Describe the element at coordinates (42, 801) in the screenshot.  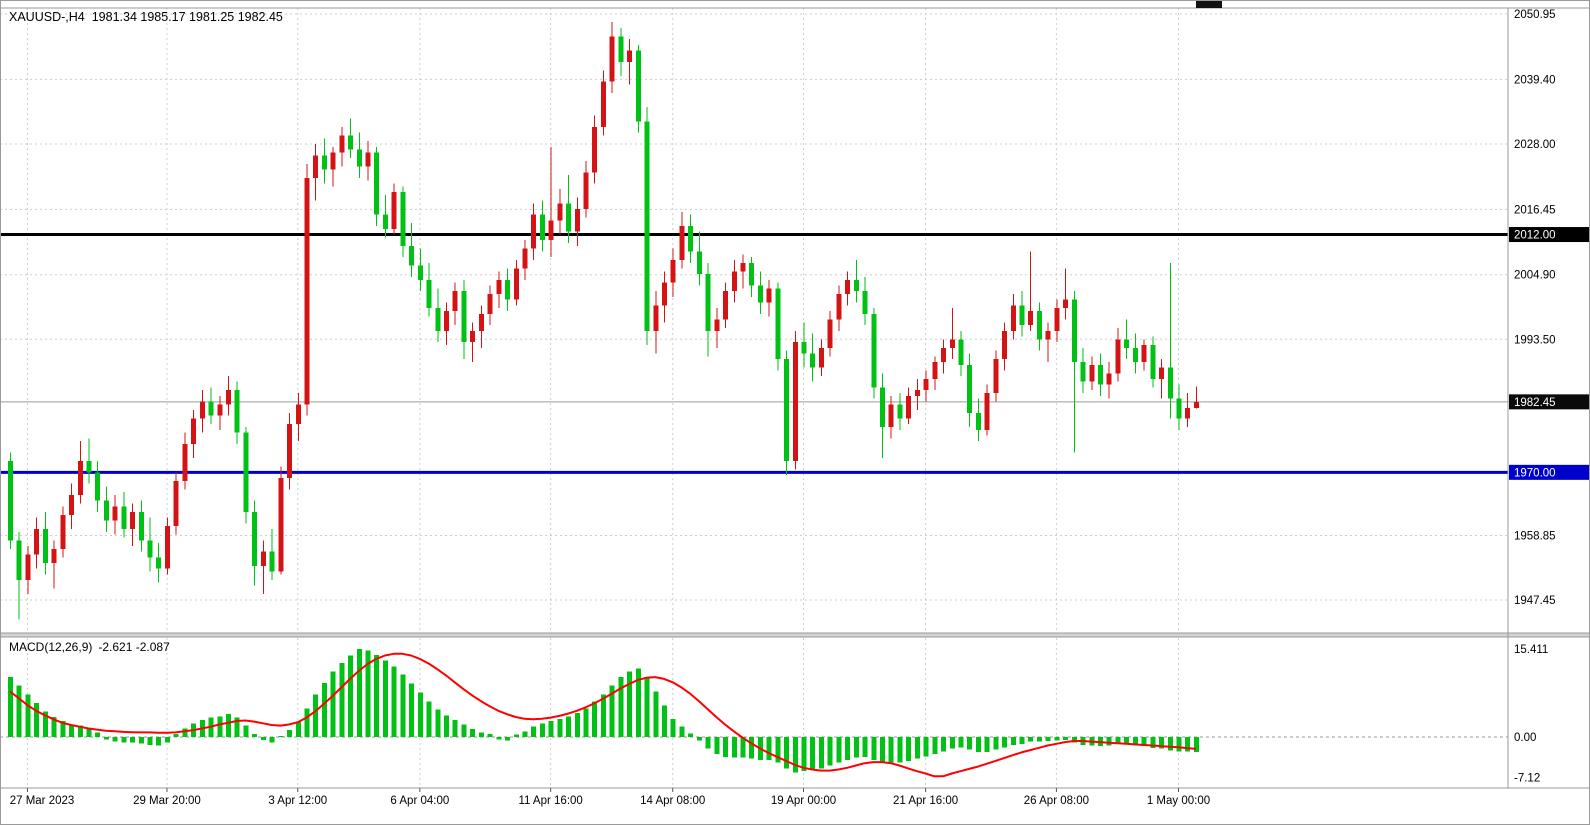
I see `svg-text: 27 Mar 2023` at that location.